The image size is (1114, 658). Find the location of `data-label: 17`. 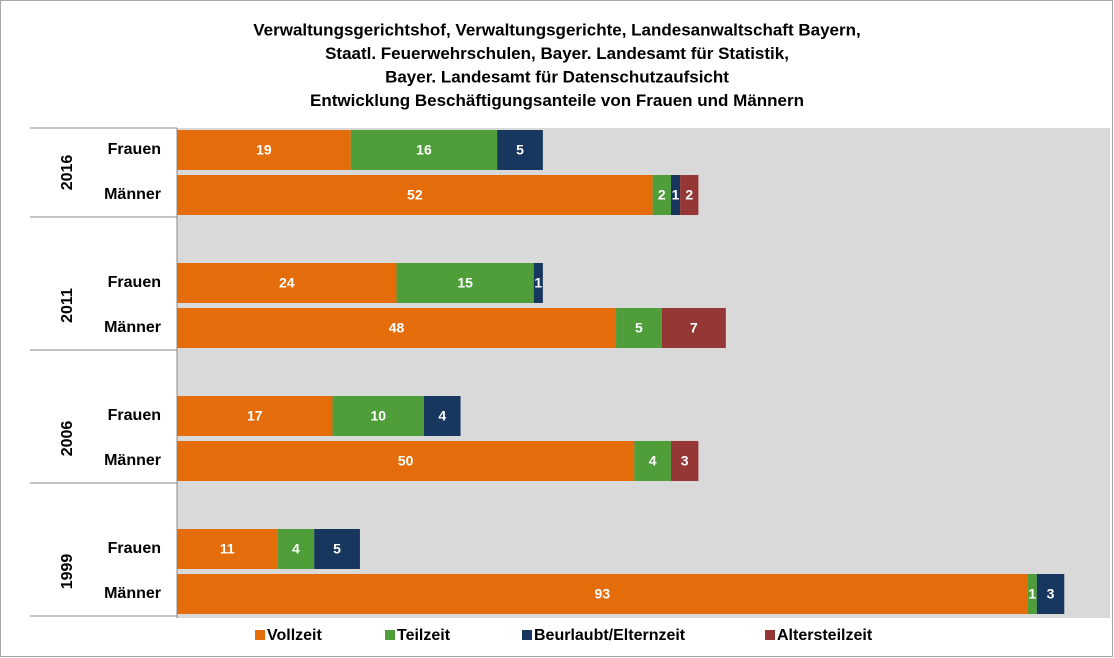

data-label: 17 is located at coordinates (255, 416).